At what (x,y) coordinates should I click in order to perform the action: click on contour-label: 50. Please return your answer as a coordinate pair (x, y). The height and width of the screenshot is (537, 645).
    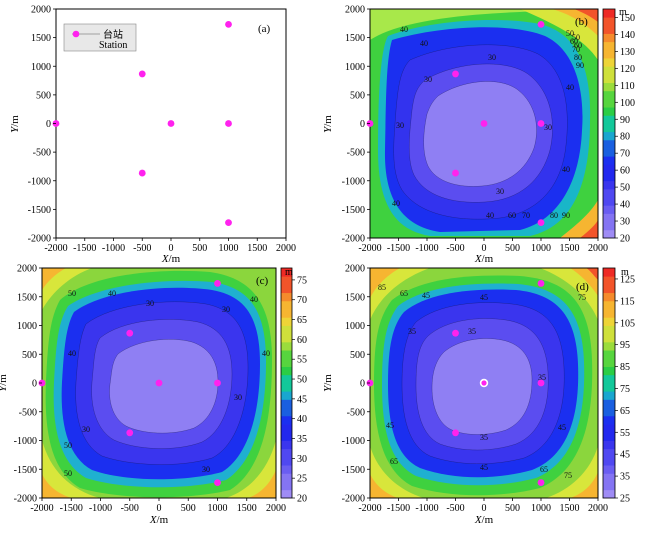
    Looking at the image, I should click on (68, 473).